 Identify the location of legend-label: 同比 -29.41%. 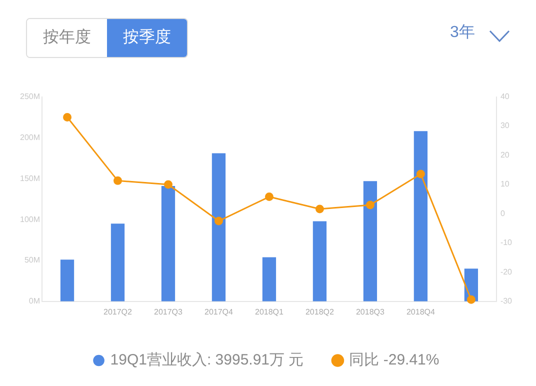
(394, 360).